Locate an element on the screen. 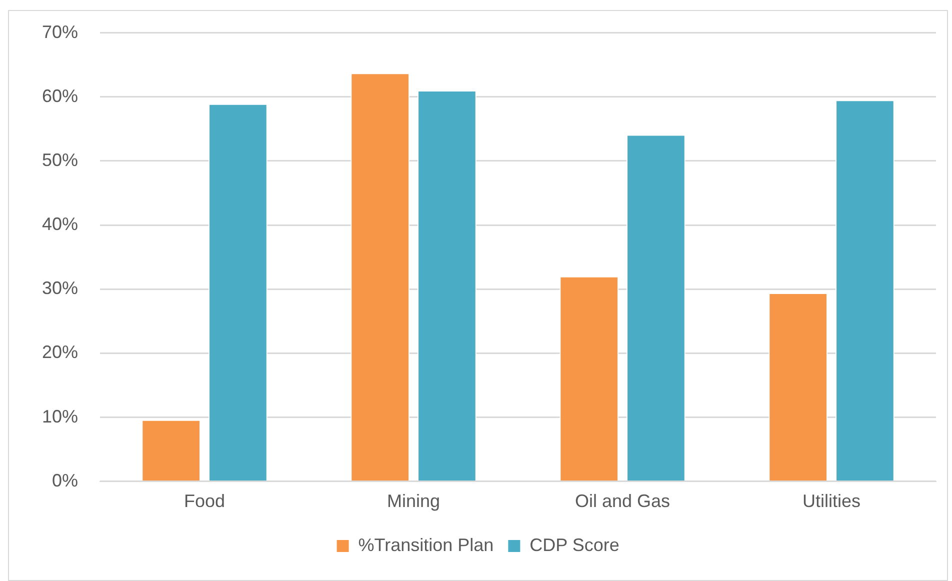 The width and height of the screenshot is (952, 581). legend-label: %Transition Plan is located at coordinates (426, 544).